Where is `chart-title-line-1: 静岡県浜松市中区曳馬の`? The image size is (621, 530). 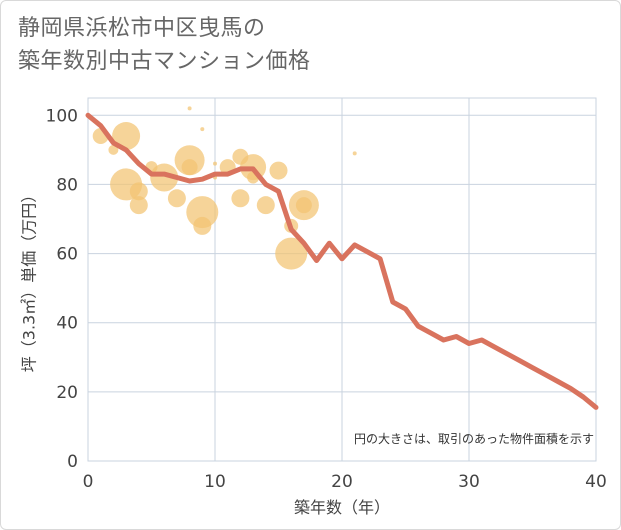 chart-title-line-1: 静岡県浜松市中区曳馬の is located at coordinates (142, 28).